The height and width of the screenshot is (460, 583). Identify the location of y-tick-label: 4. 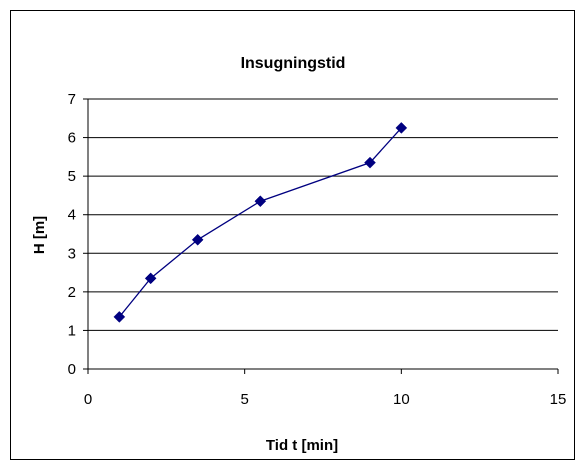
(72, 215).